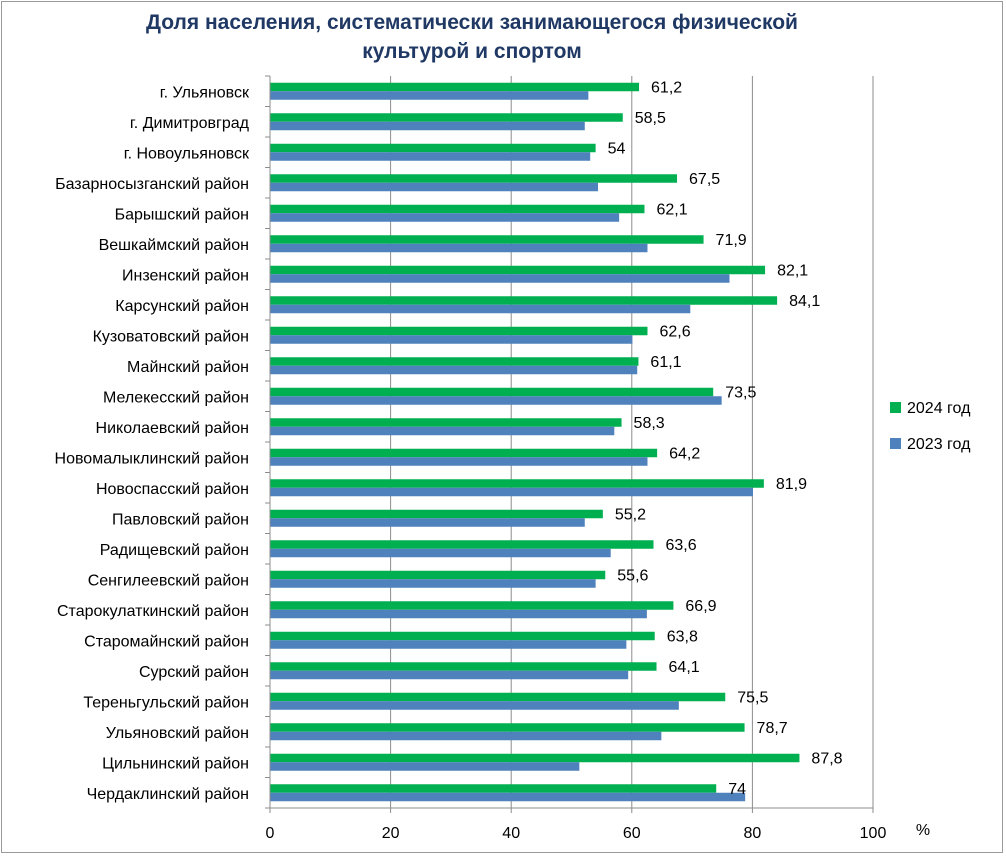  What do you see at coordinates (772, 728) in the screenshot?
I see `value-label-2024: 78,7` at bounding box center [772, 728].